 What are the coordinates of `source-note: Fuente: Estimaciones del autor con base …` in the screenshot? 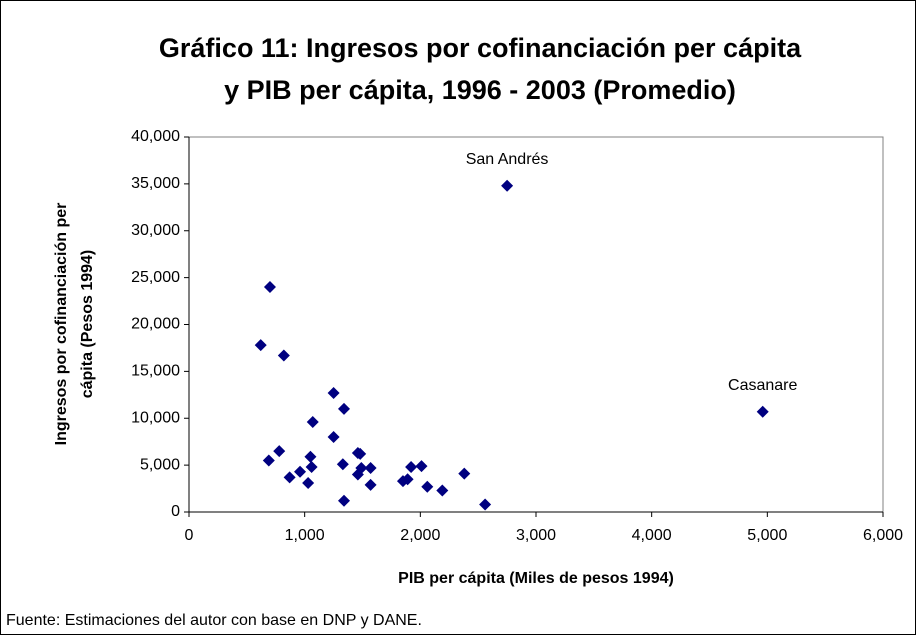 It's located at (214, 620).